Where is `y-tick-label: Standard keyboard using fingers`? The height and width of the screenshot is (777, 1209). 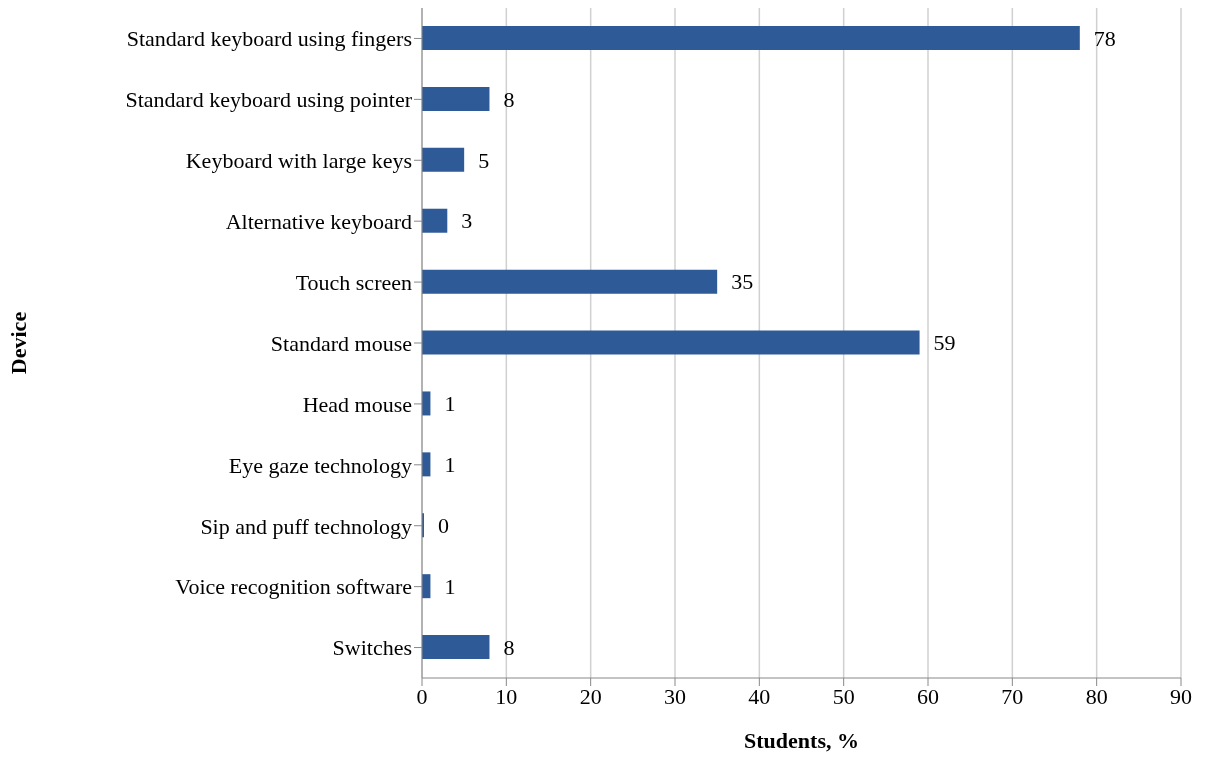
y-tick-label: Standard keyboard using fingers is located at coordinates (269, 39).